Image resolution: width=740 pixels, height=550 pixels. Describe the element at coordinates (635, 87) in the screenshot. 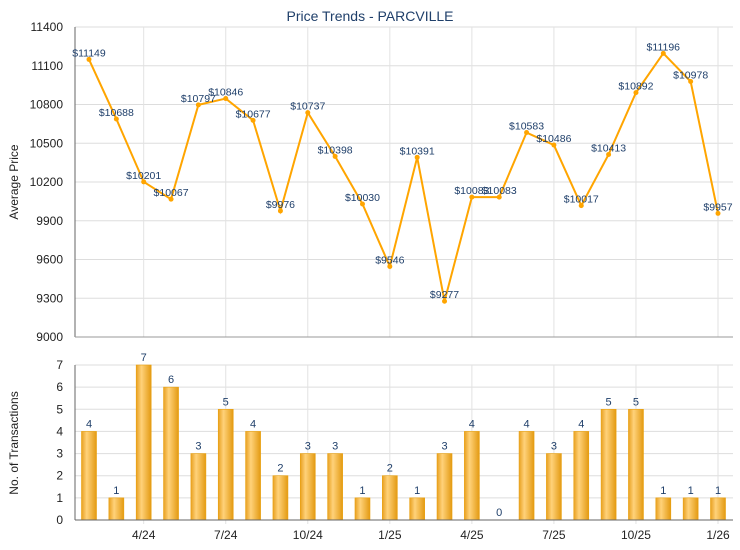

I see `price-data-label: $10892` at that location.